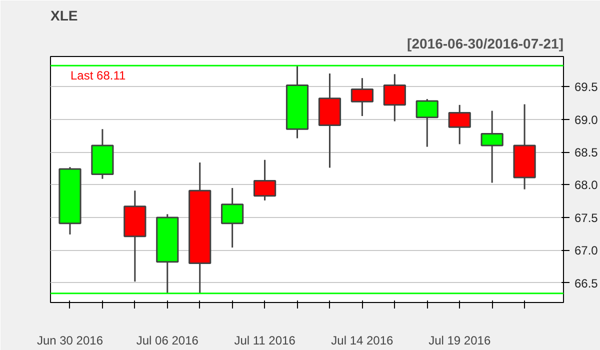 The image size is (600, 350). What do you see at coordinates (586, 217) in the screenshot?
I see `y-tick-label: 67.5` at bounding box center [586, 217].